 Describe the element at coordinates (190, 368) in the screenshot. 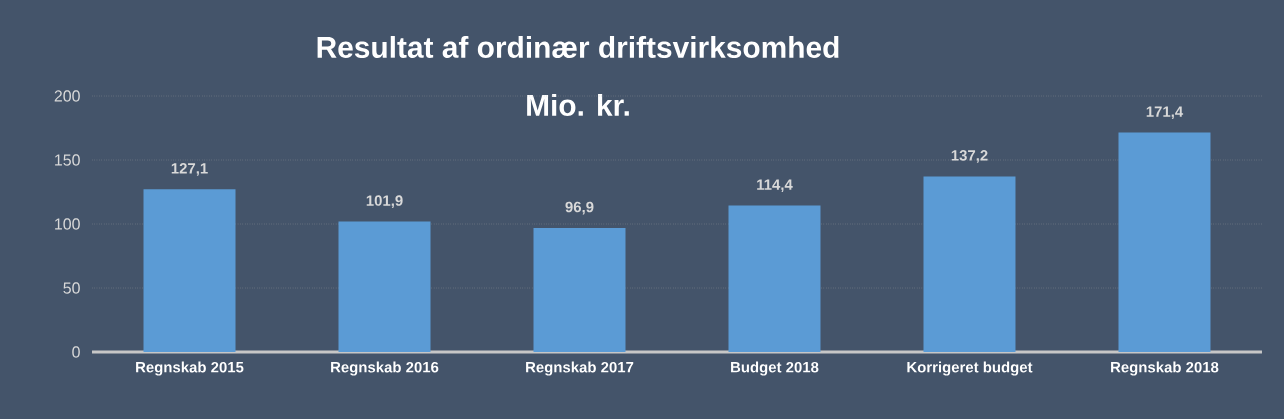

I see `x-tick-label: Regnskab 2015` at that location.